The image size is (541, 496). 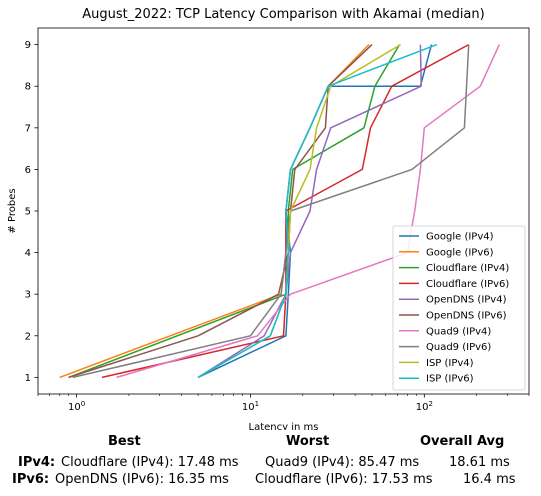 I want to click on worst-ipv4: Quad9 (IPv4): 85.47 ms, so click(x=342, y=462).